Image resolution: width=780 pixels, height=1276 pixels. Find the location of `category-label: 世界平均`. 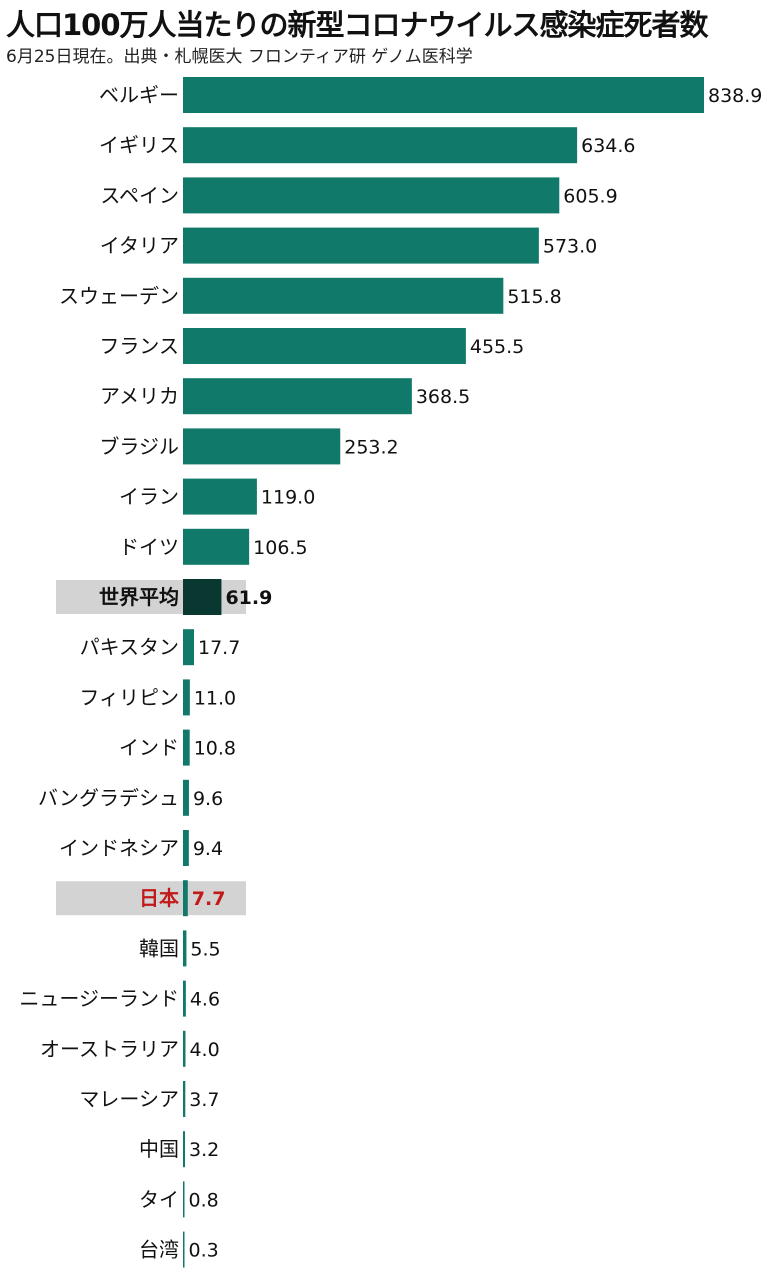

category-label: 世界平均 is located at coordinates (139, 597).